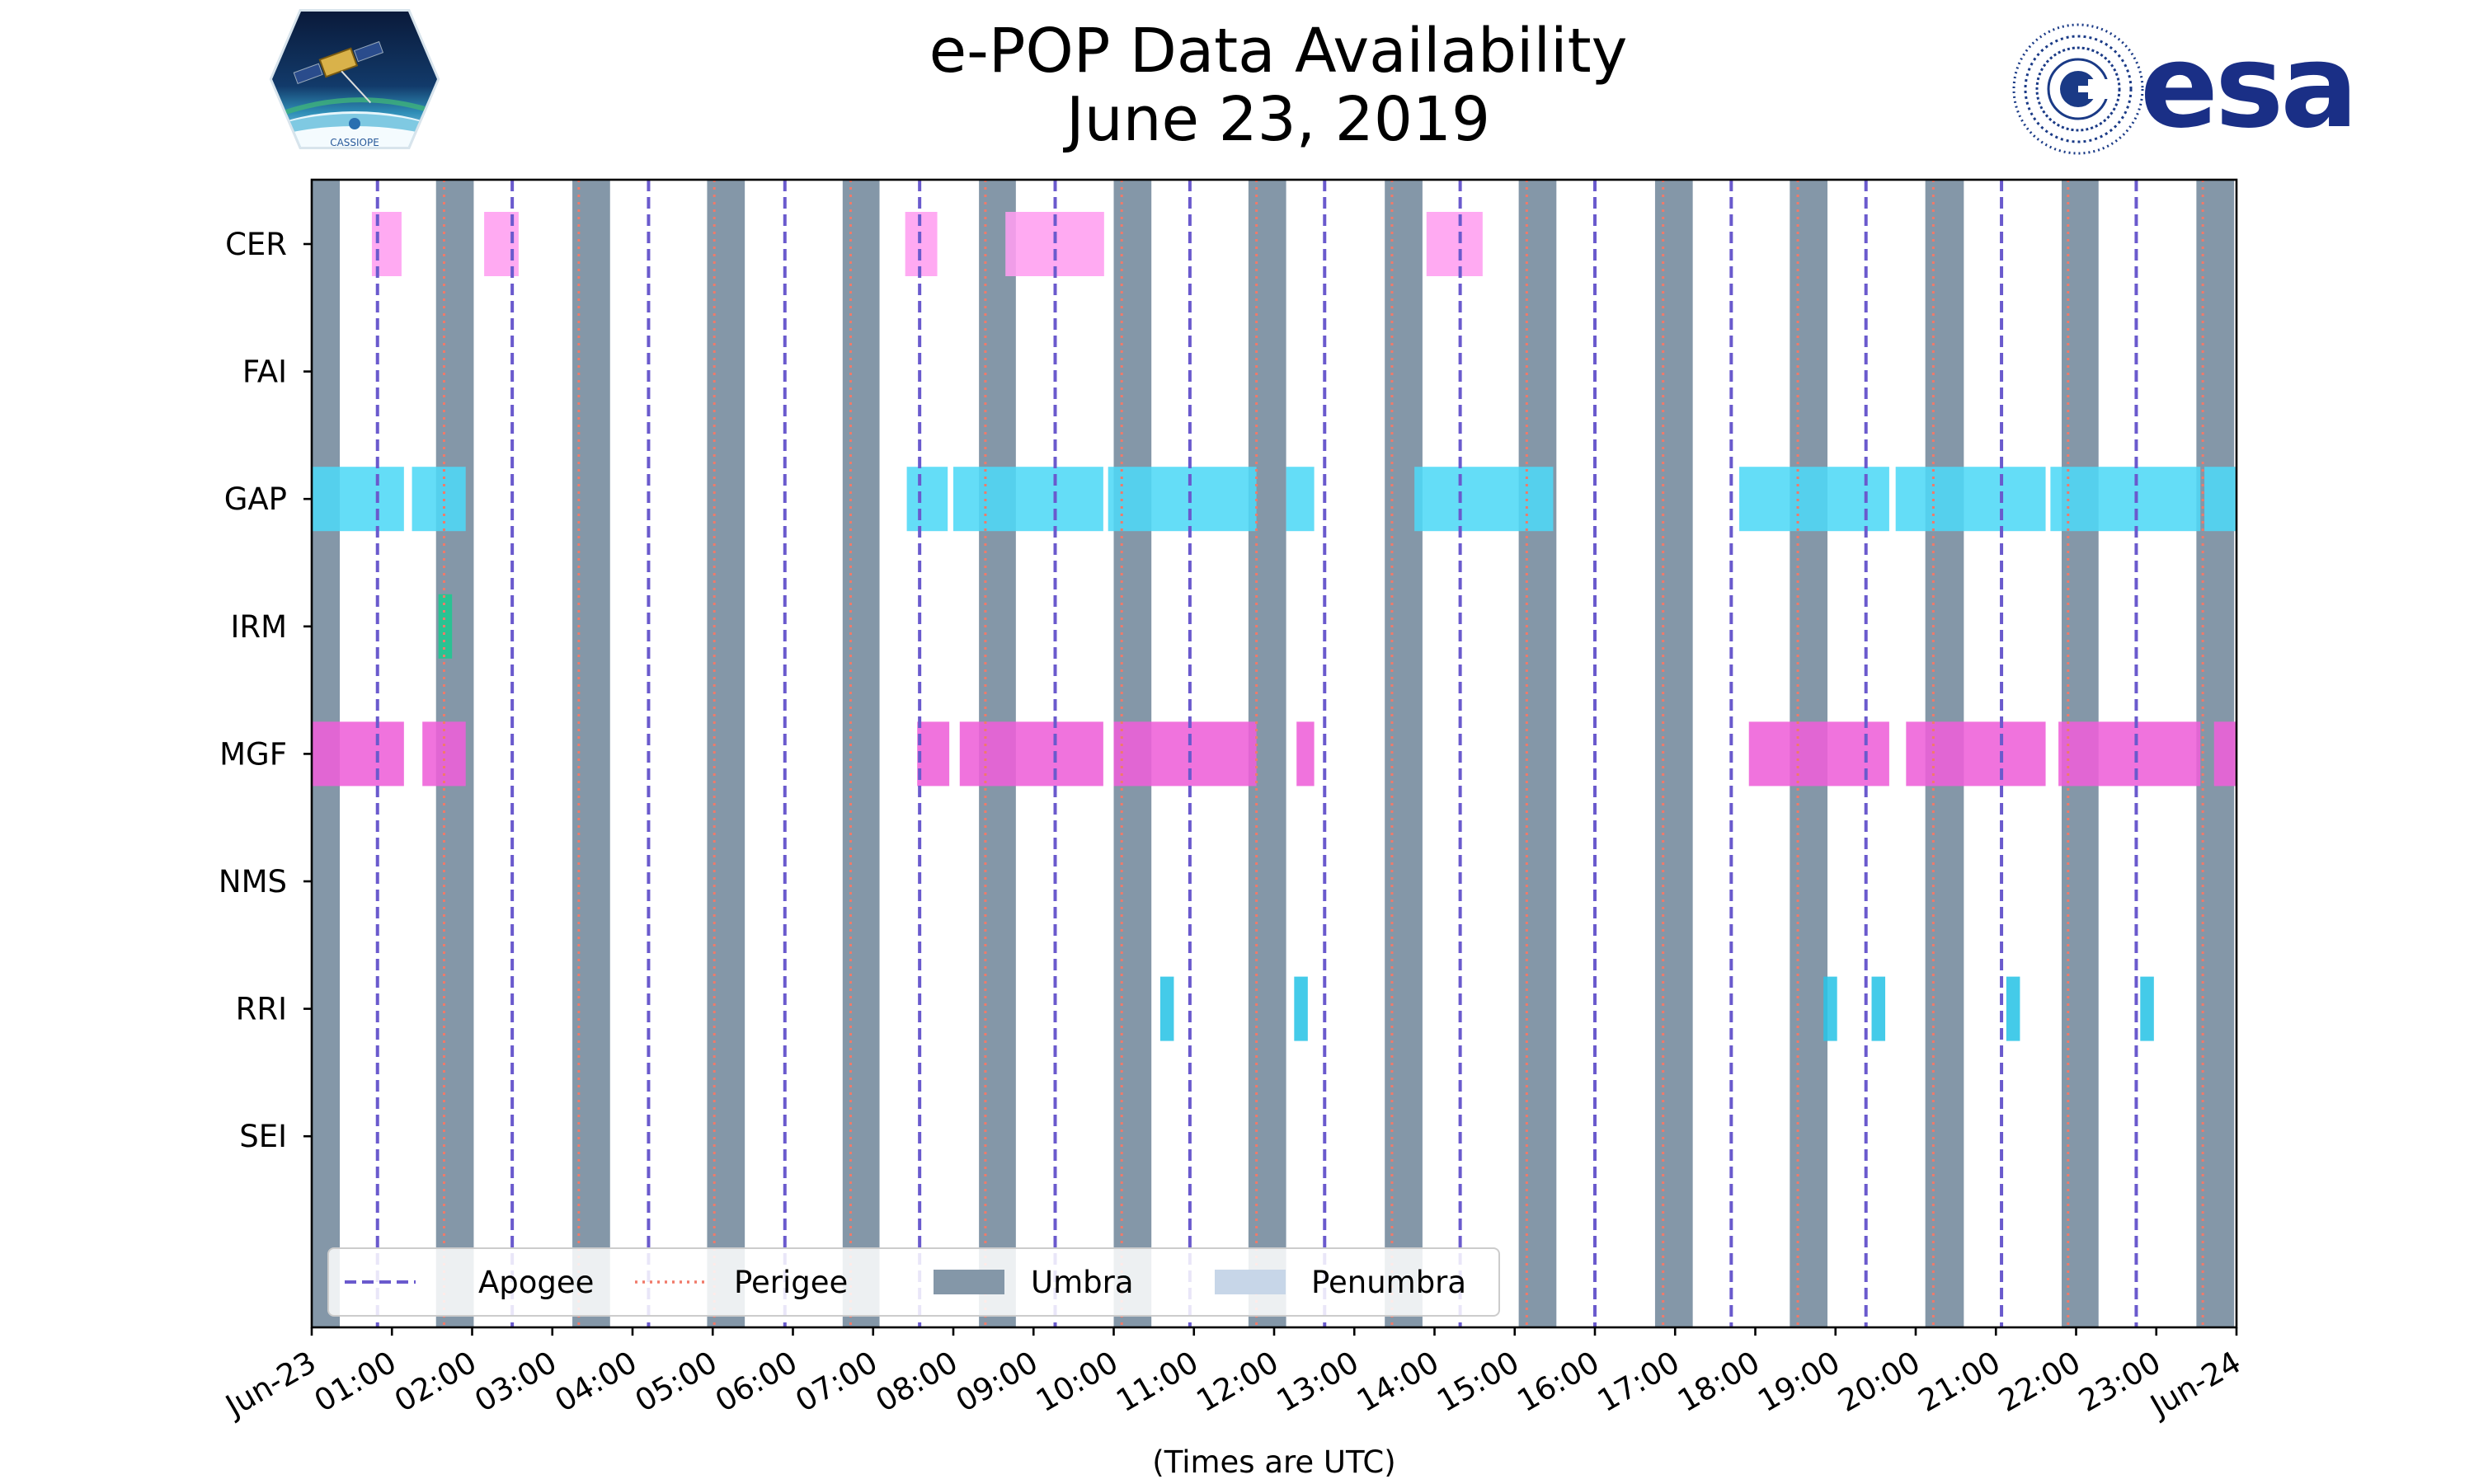 The width and height of the screenshot is (2474, 1484). I want to click on x-tick-label: 05:00, so click(676, 1382).